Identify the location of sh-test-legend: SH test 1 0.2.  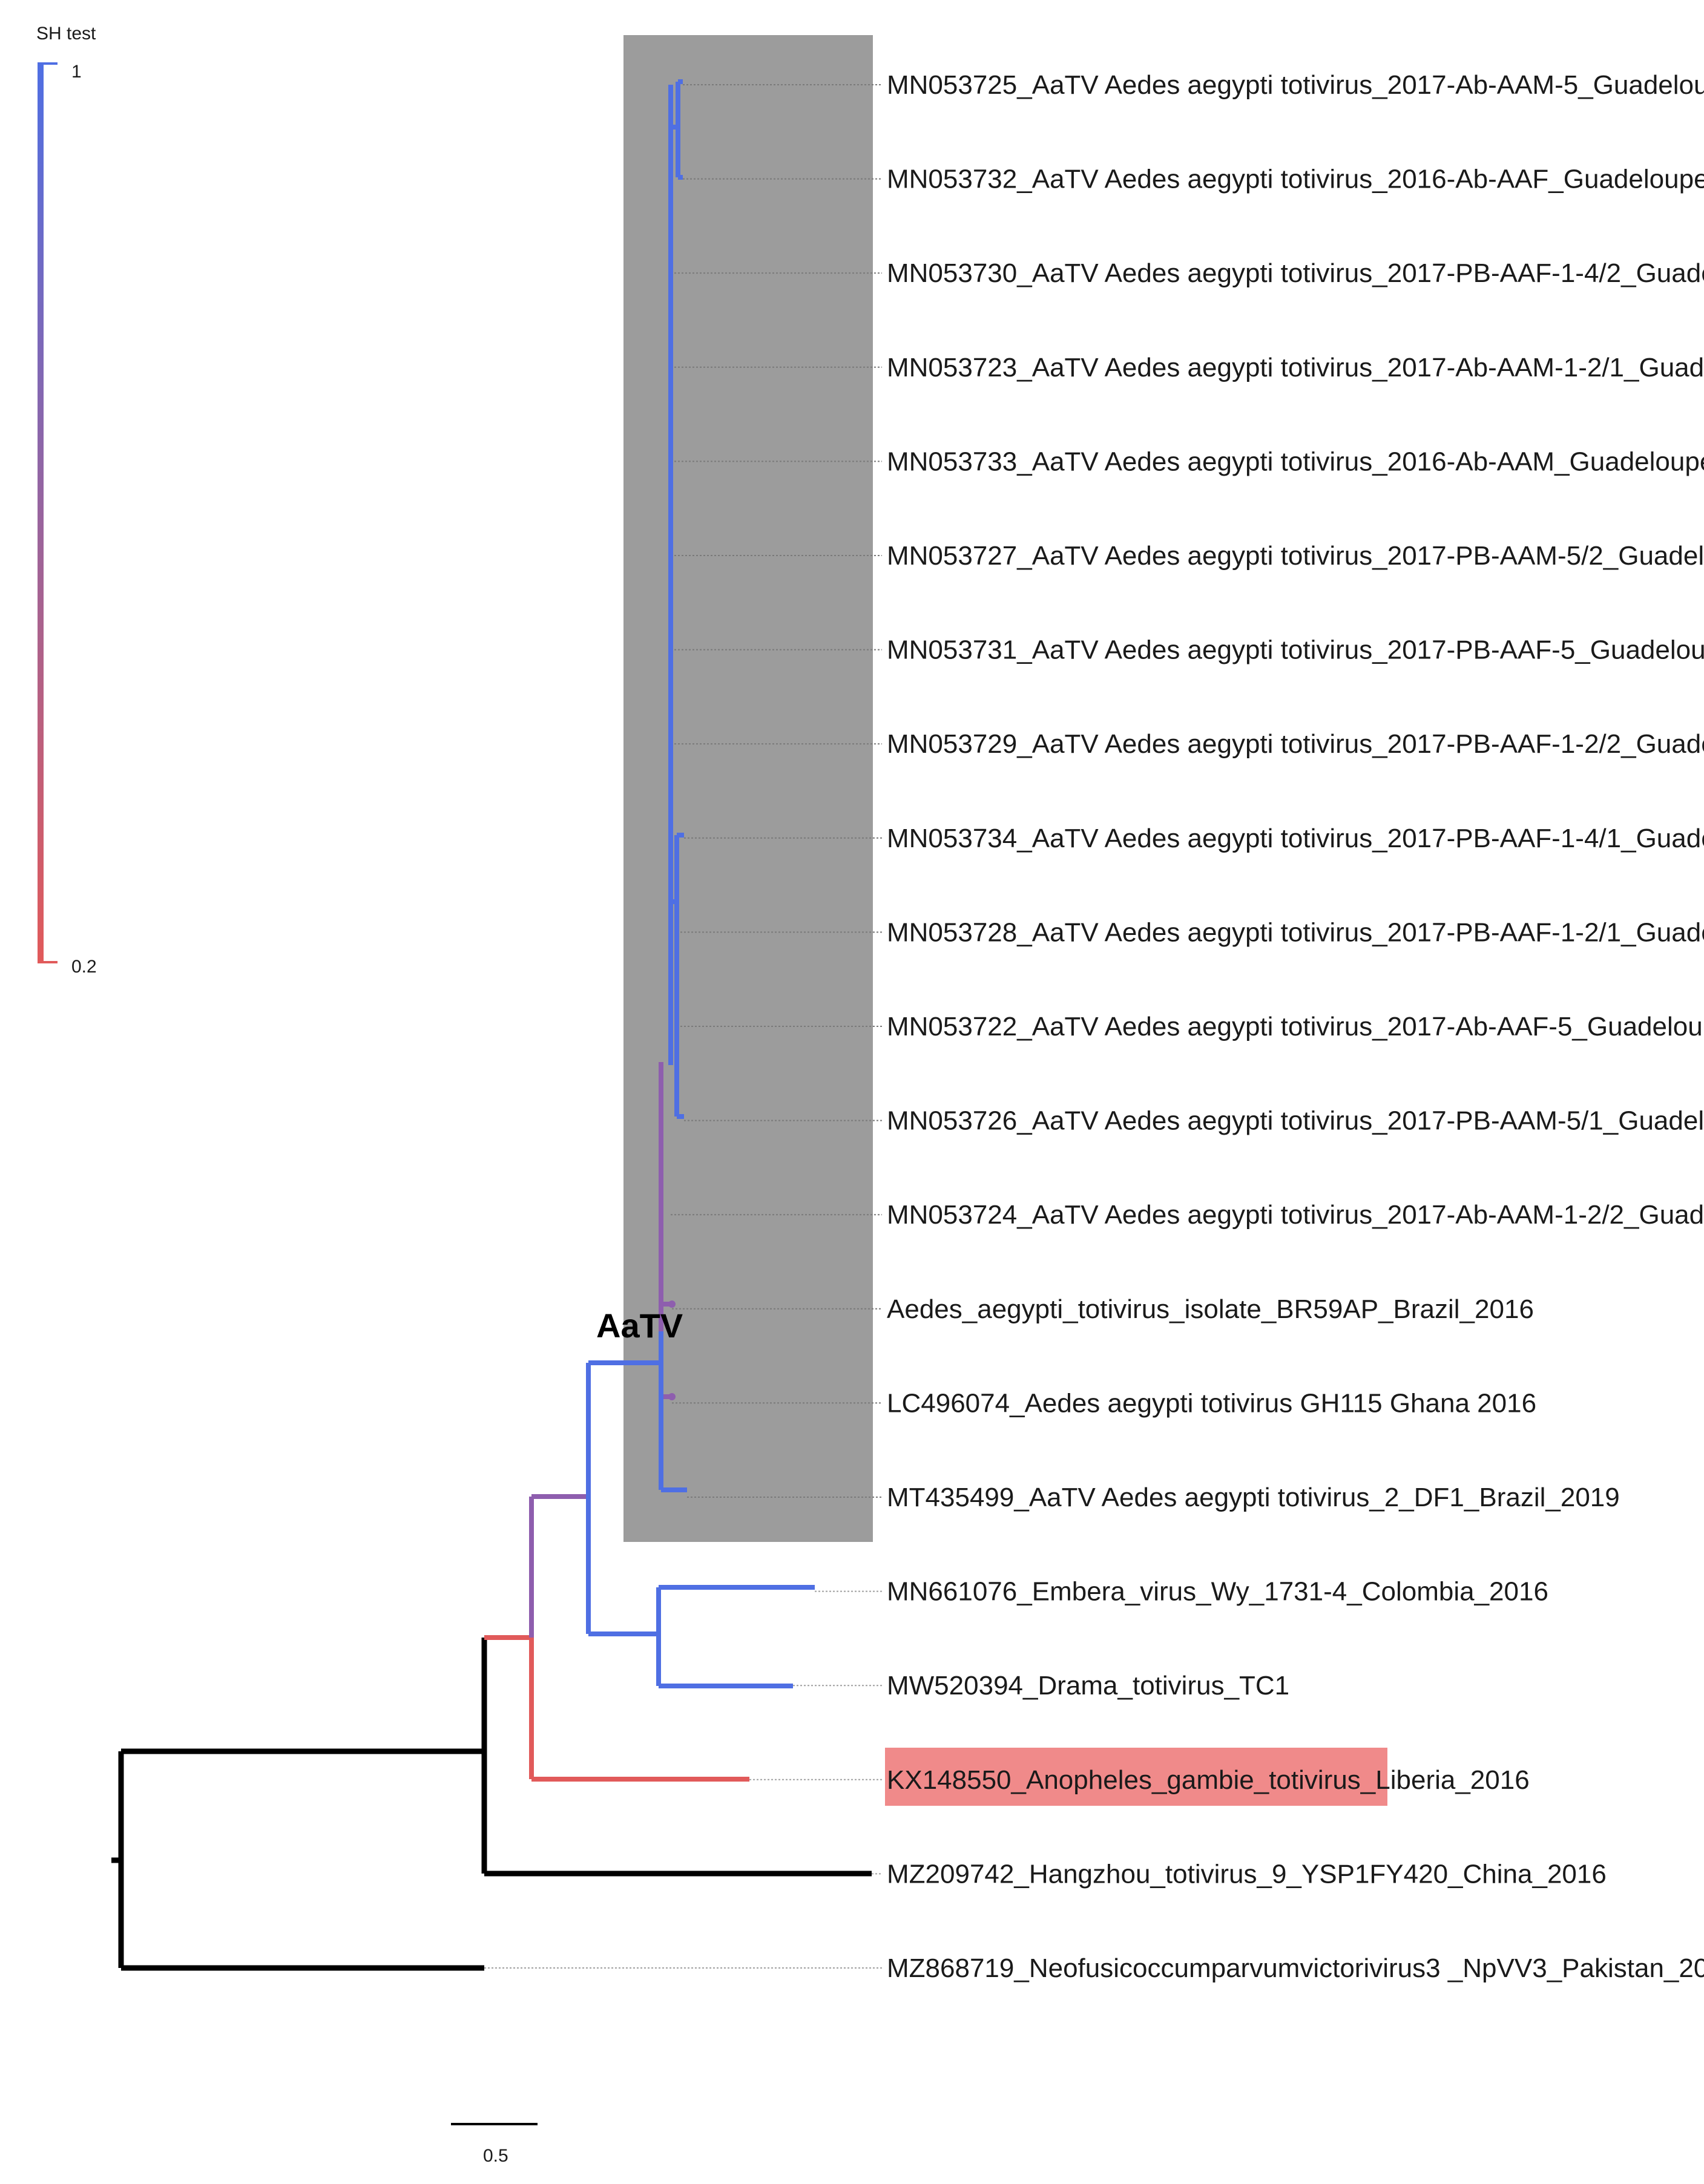
(66, 500).